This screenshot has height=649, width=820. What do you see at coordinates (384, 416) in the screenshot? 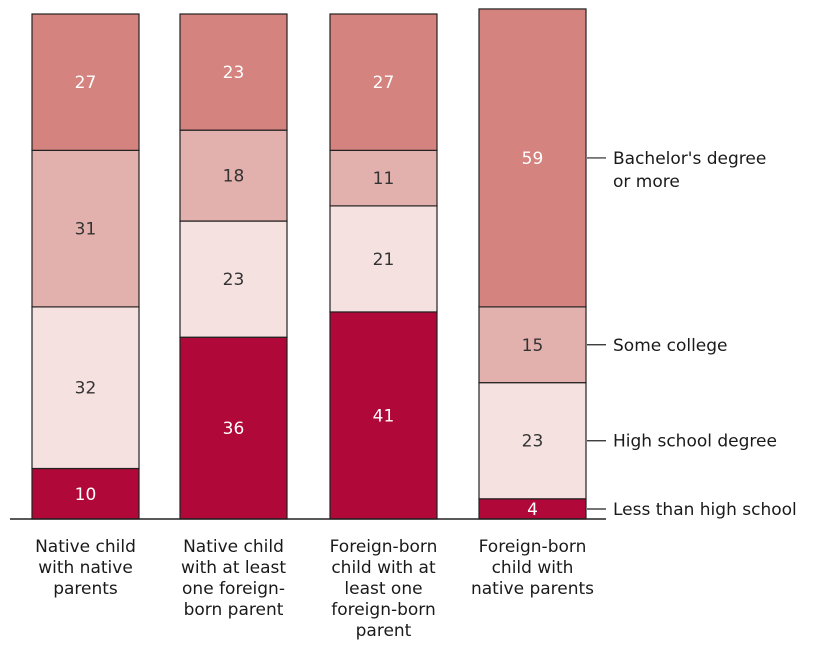
I see `value-label-less-than-high-school-3: 41` at bounding box center [384, 416].